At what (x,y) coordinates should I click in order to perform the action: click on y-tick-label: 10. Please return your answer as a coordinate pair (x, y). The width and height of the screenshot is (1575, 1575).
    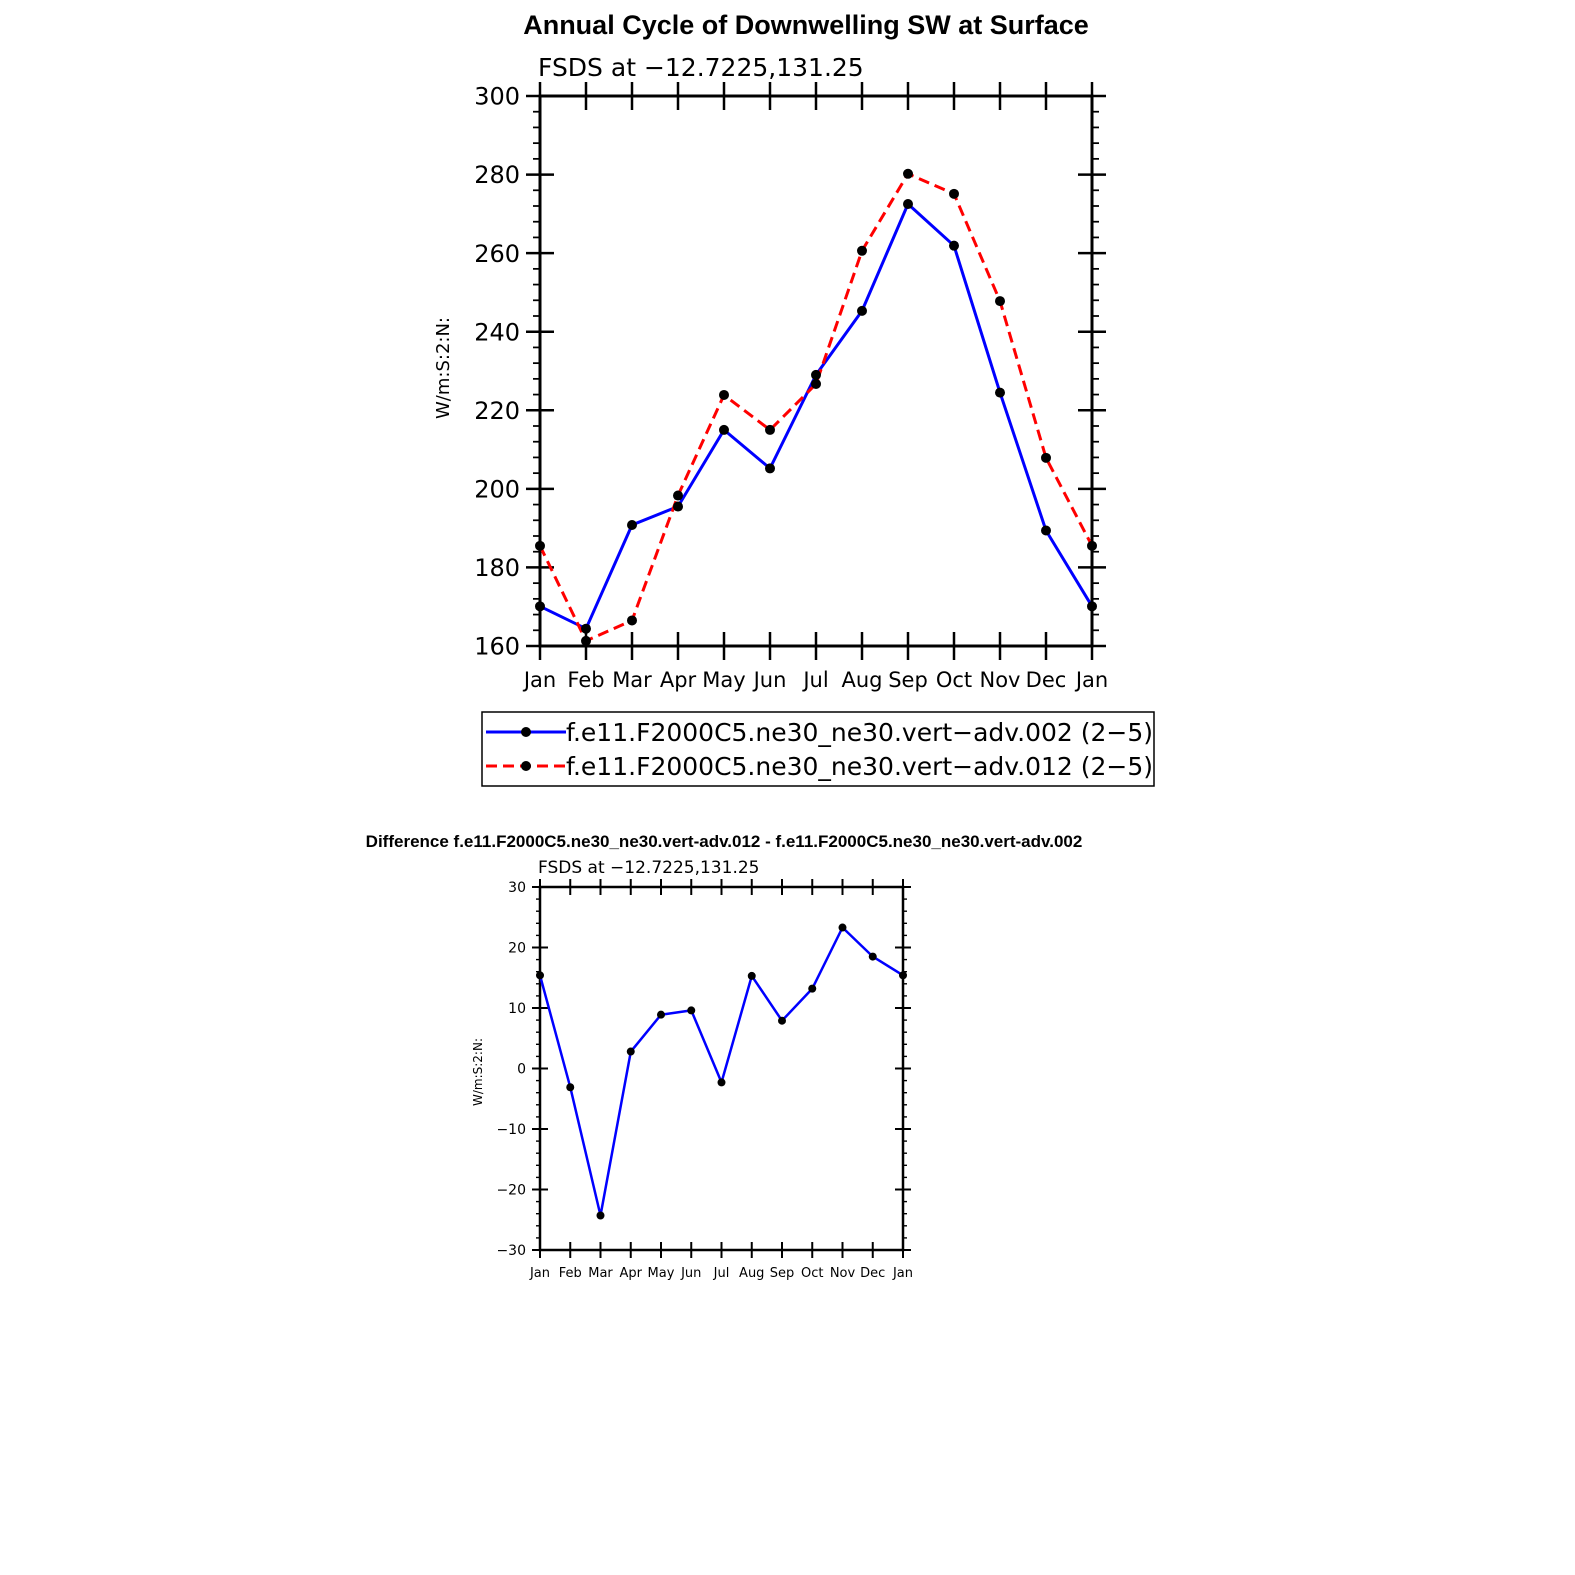
    Looking at the image, I should click on (517, 1009).